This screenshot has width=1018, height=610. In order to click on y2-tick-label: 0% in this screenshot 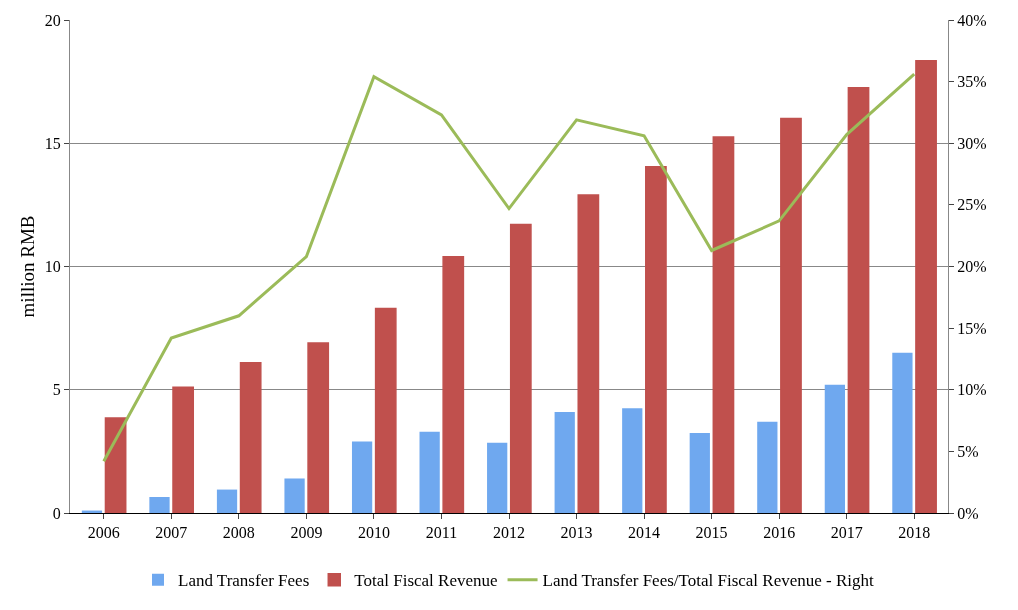, I will do `click(968, 513)`.